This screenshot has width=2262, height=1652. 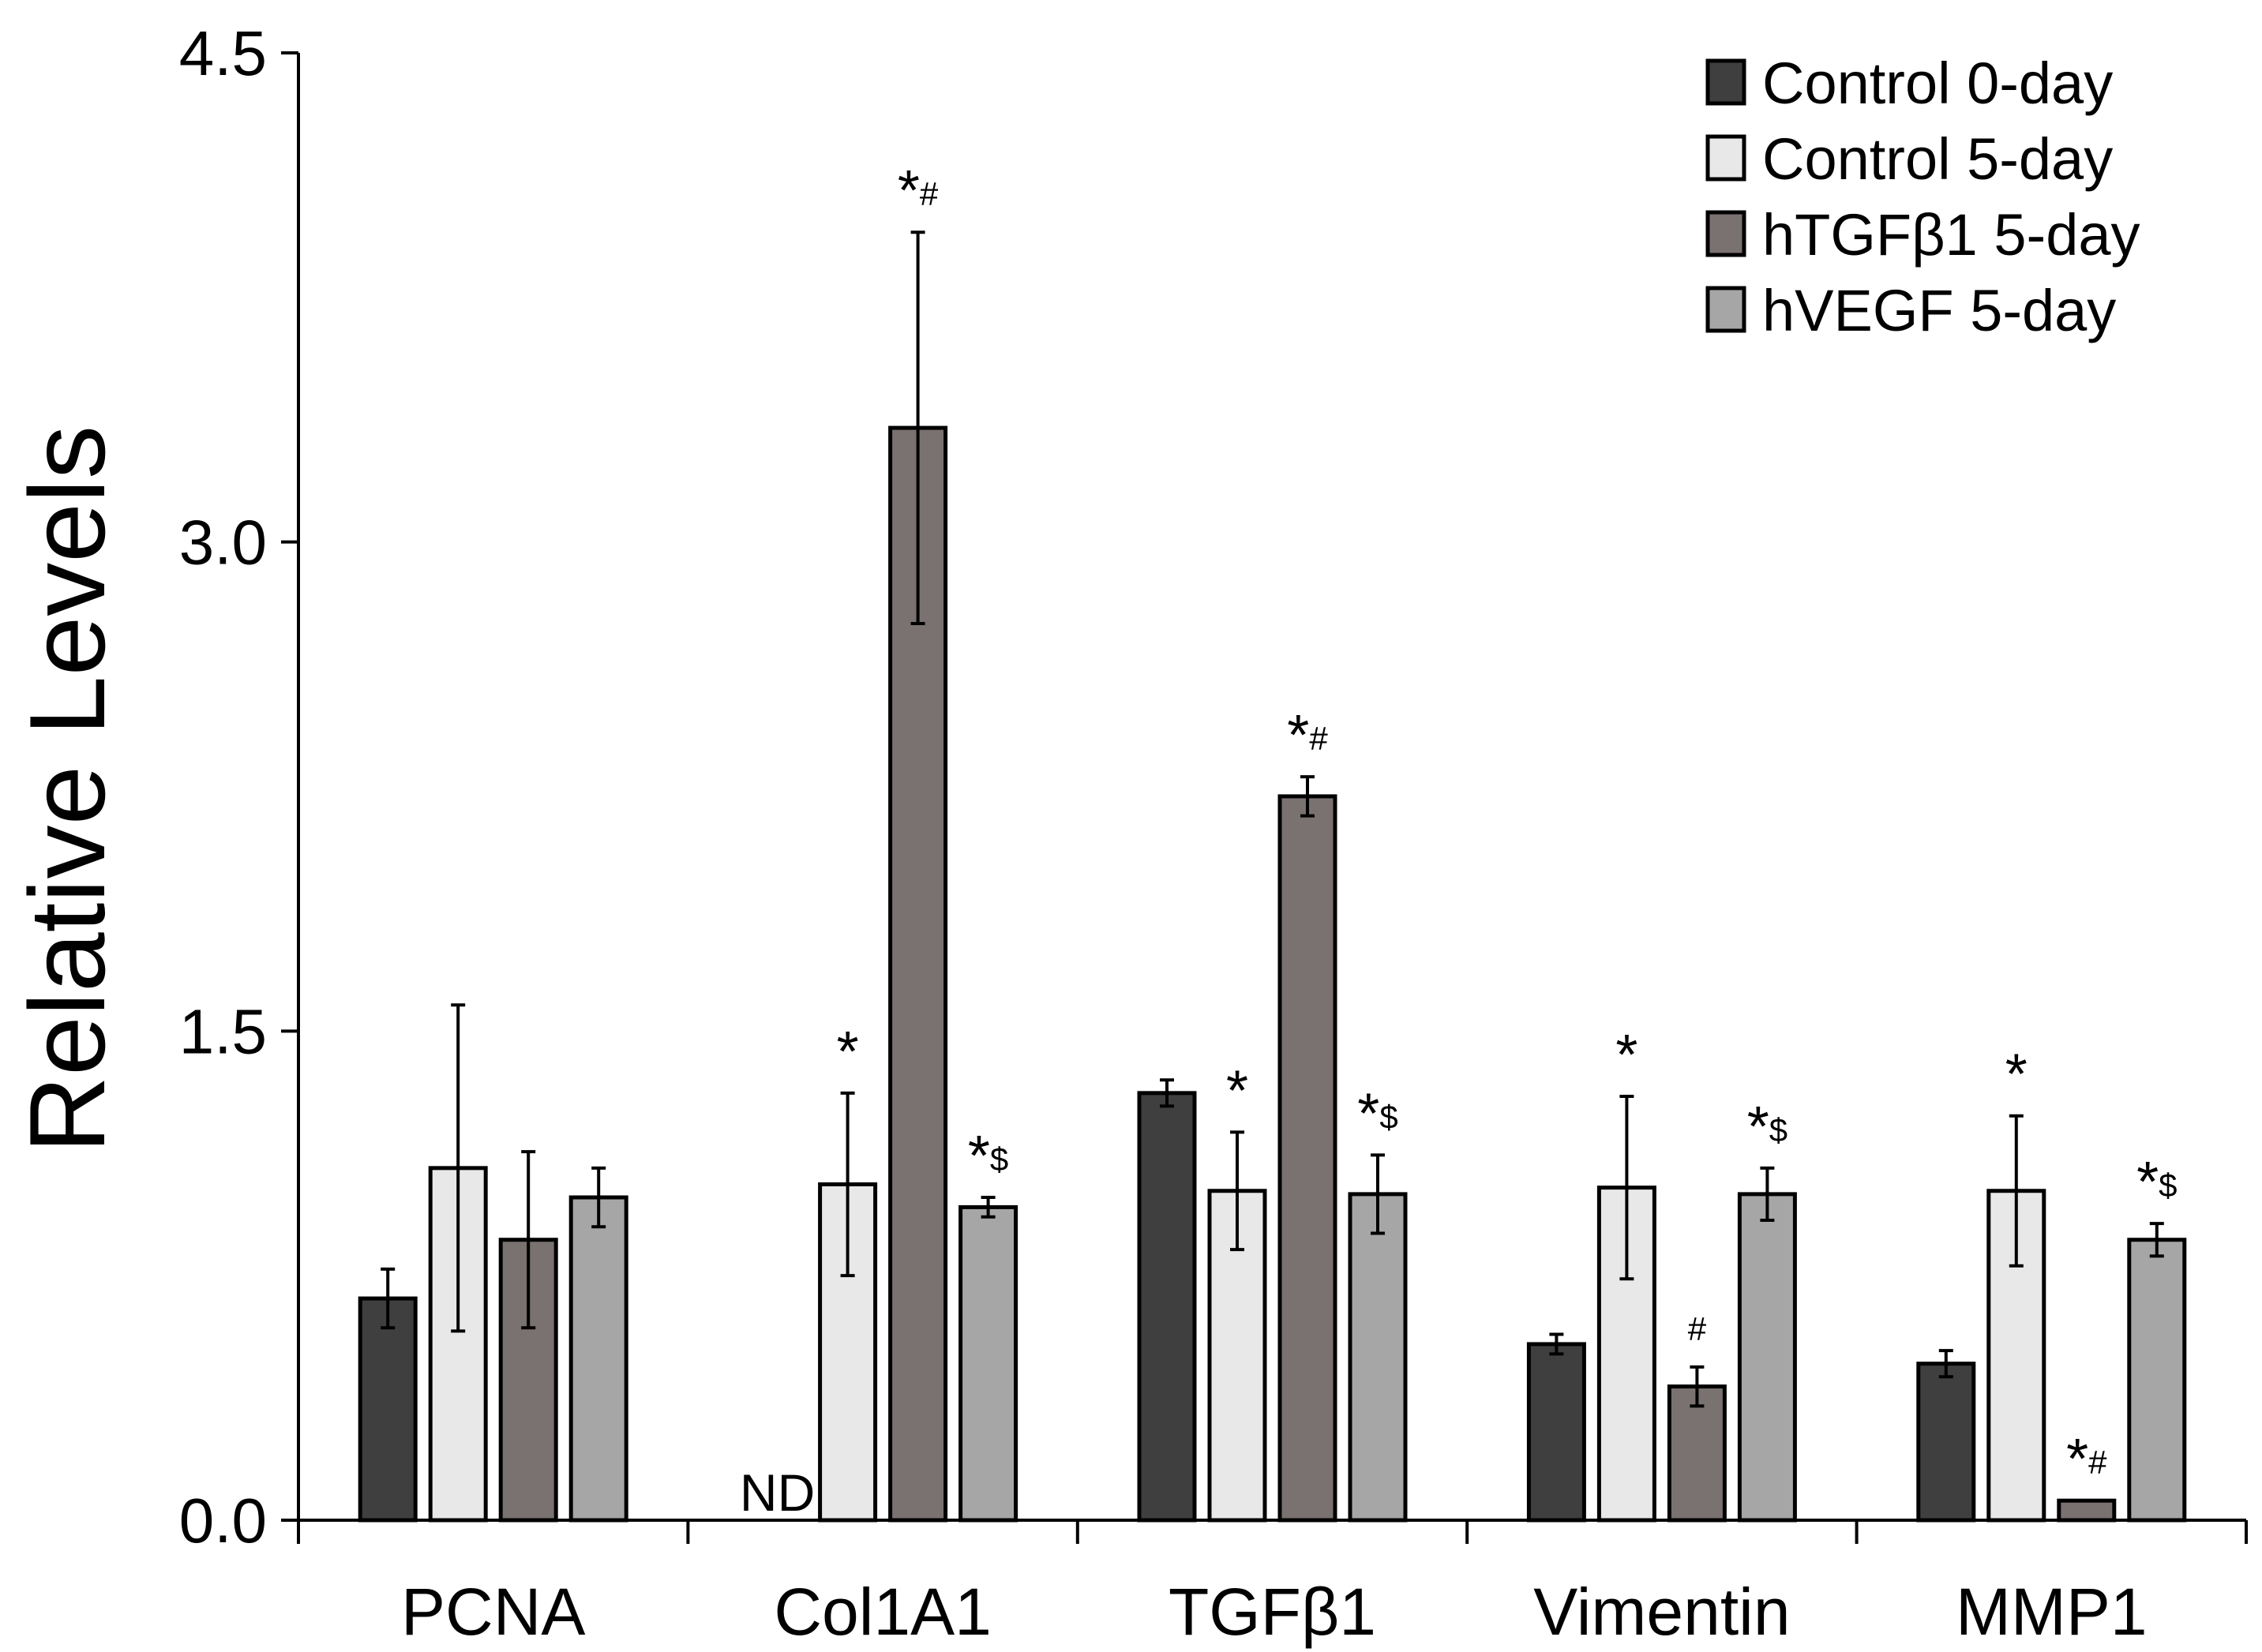 I want to click on x-tick-label: Vimentin, so click(x=1661, y=1612).